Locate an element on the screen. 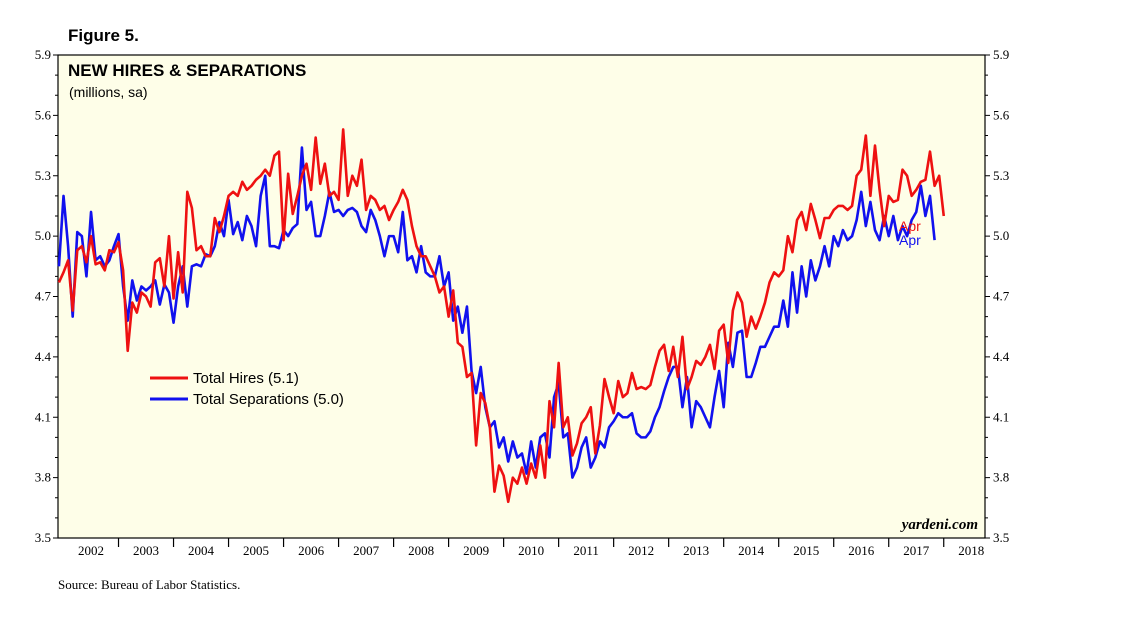 This screenshot has width=1138, height=621. x-tick-label: 2015 is located at coordinates (806, 550).